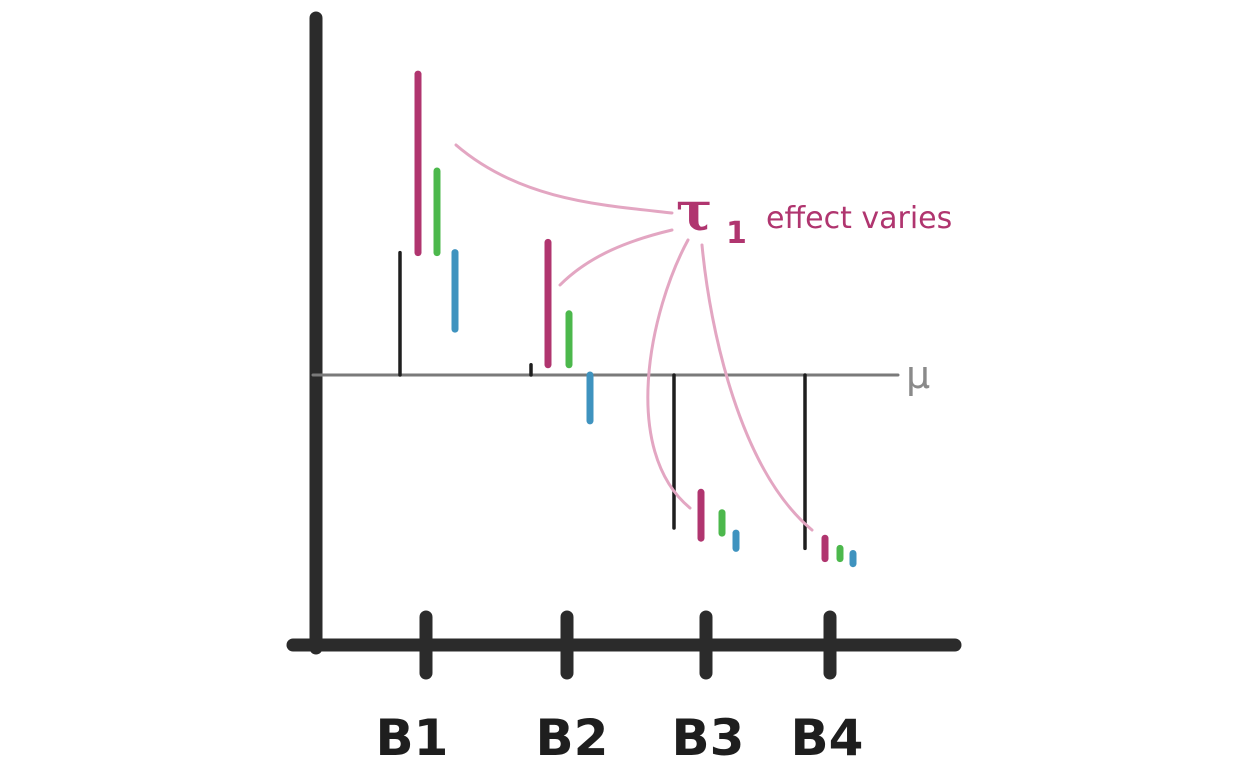 This screenshot has height=768, width=1248. I want to click on category-label-b2: B2, so click(572, 738).